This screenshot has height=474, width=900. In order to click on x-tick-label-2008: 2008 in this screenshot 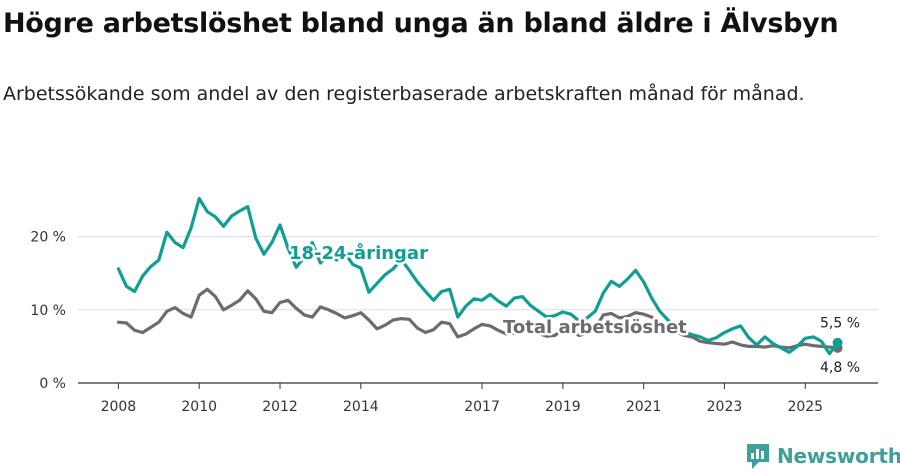, I will do `click(119, 407)`.